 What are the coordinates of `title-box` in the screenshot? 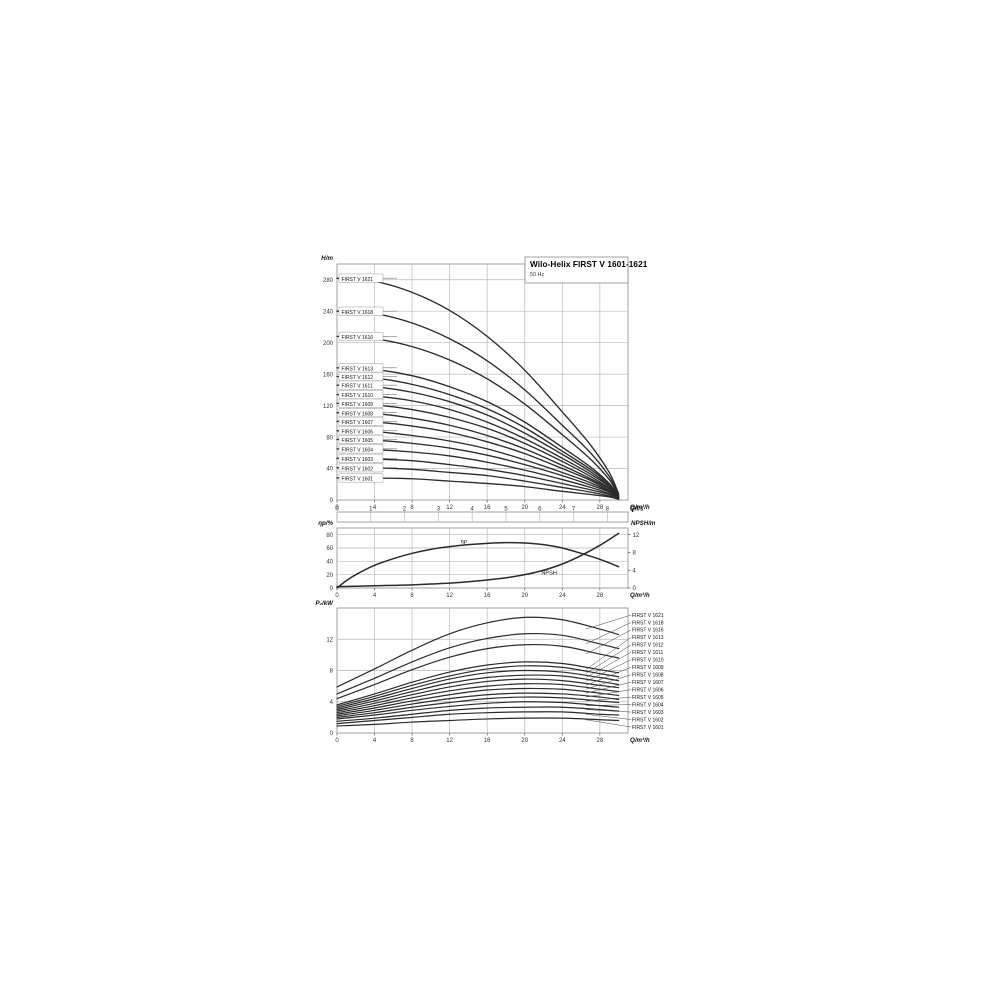 It's located at (576, 270).